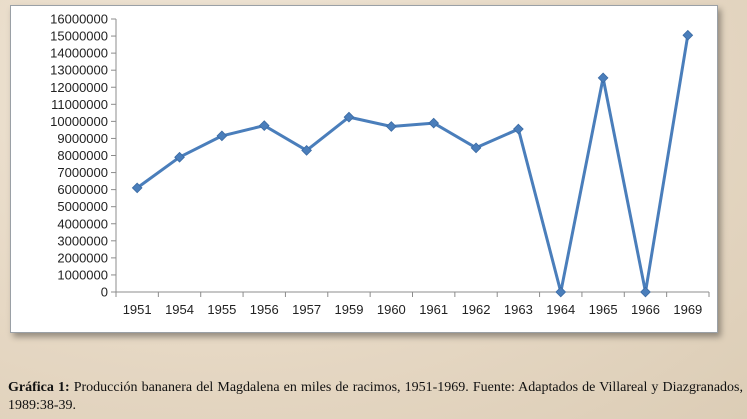  I want to click on y-tick-label: 10000000, so click(79, 121).